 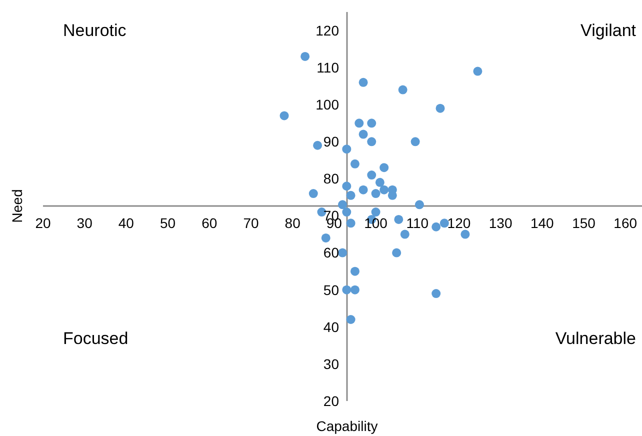 What do you see at coordinates (17, 206) in the screenshot?
I see `y-axis-title: Need` at bounding box center [17, 206].